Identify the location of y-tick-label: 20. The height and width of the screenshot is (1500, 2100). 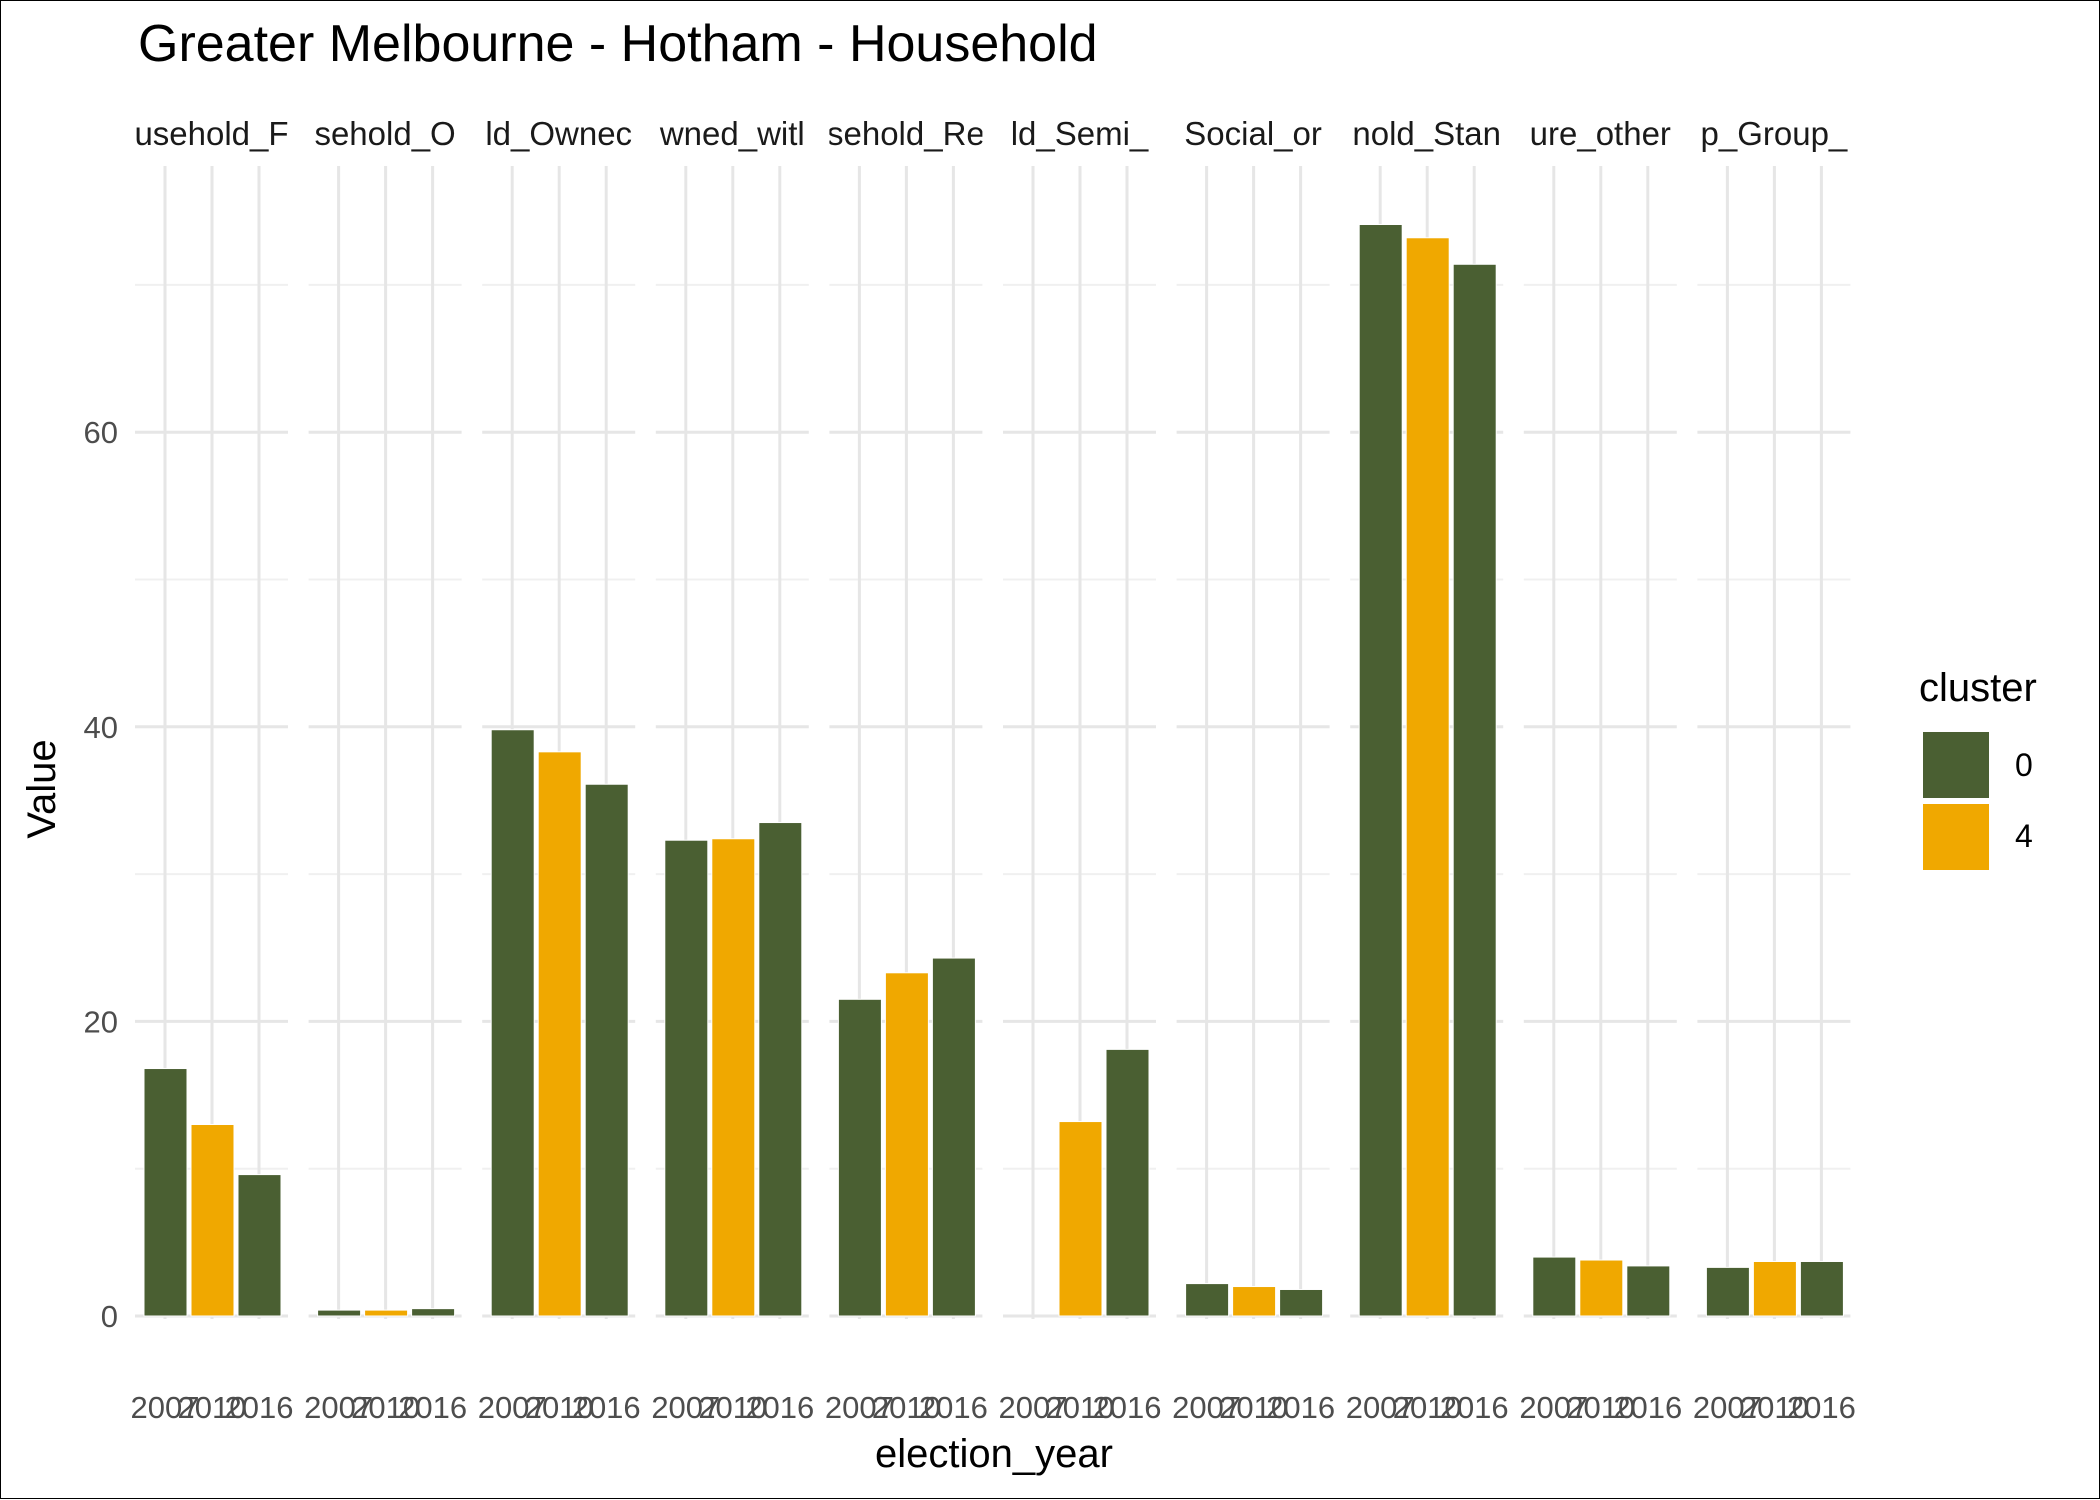
(101, 1021).